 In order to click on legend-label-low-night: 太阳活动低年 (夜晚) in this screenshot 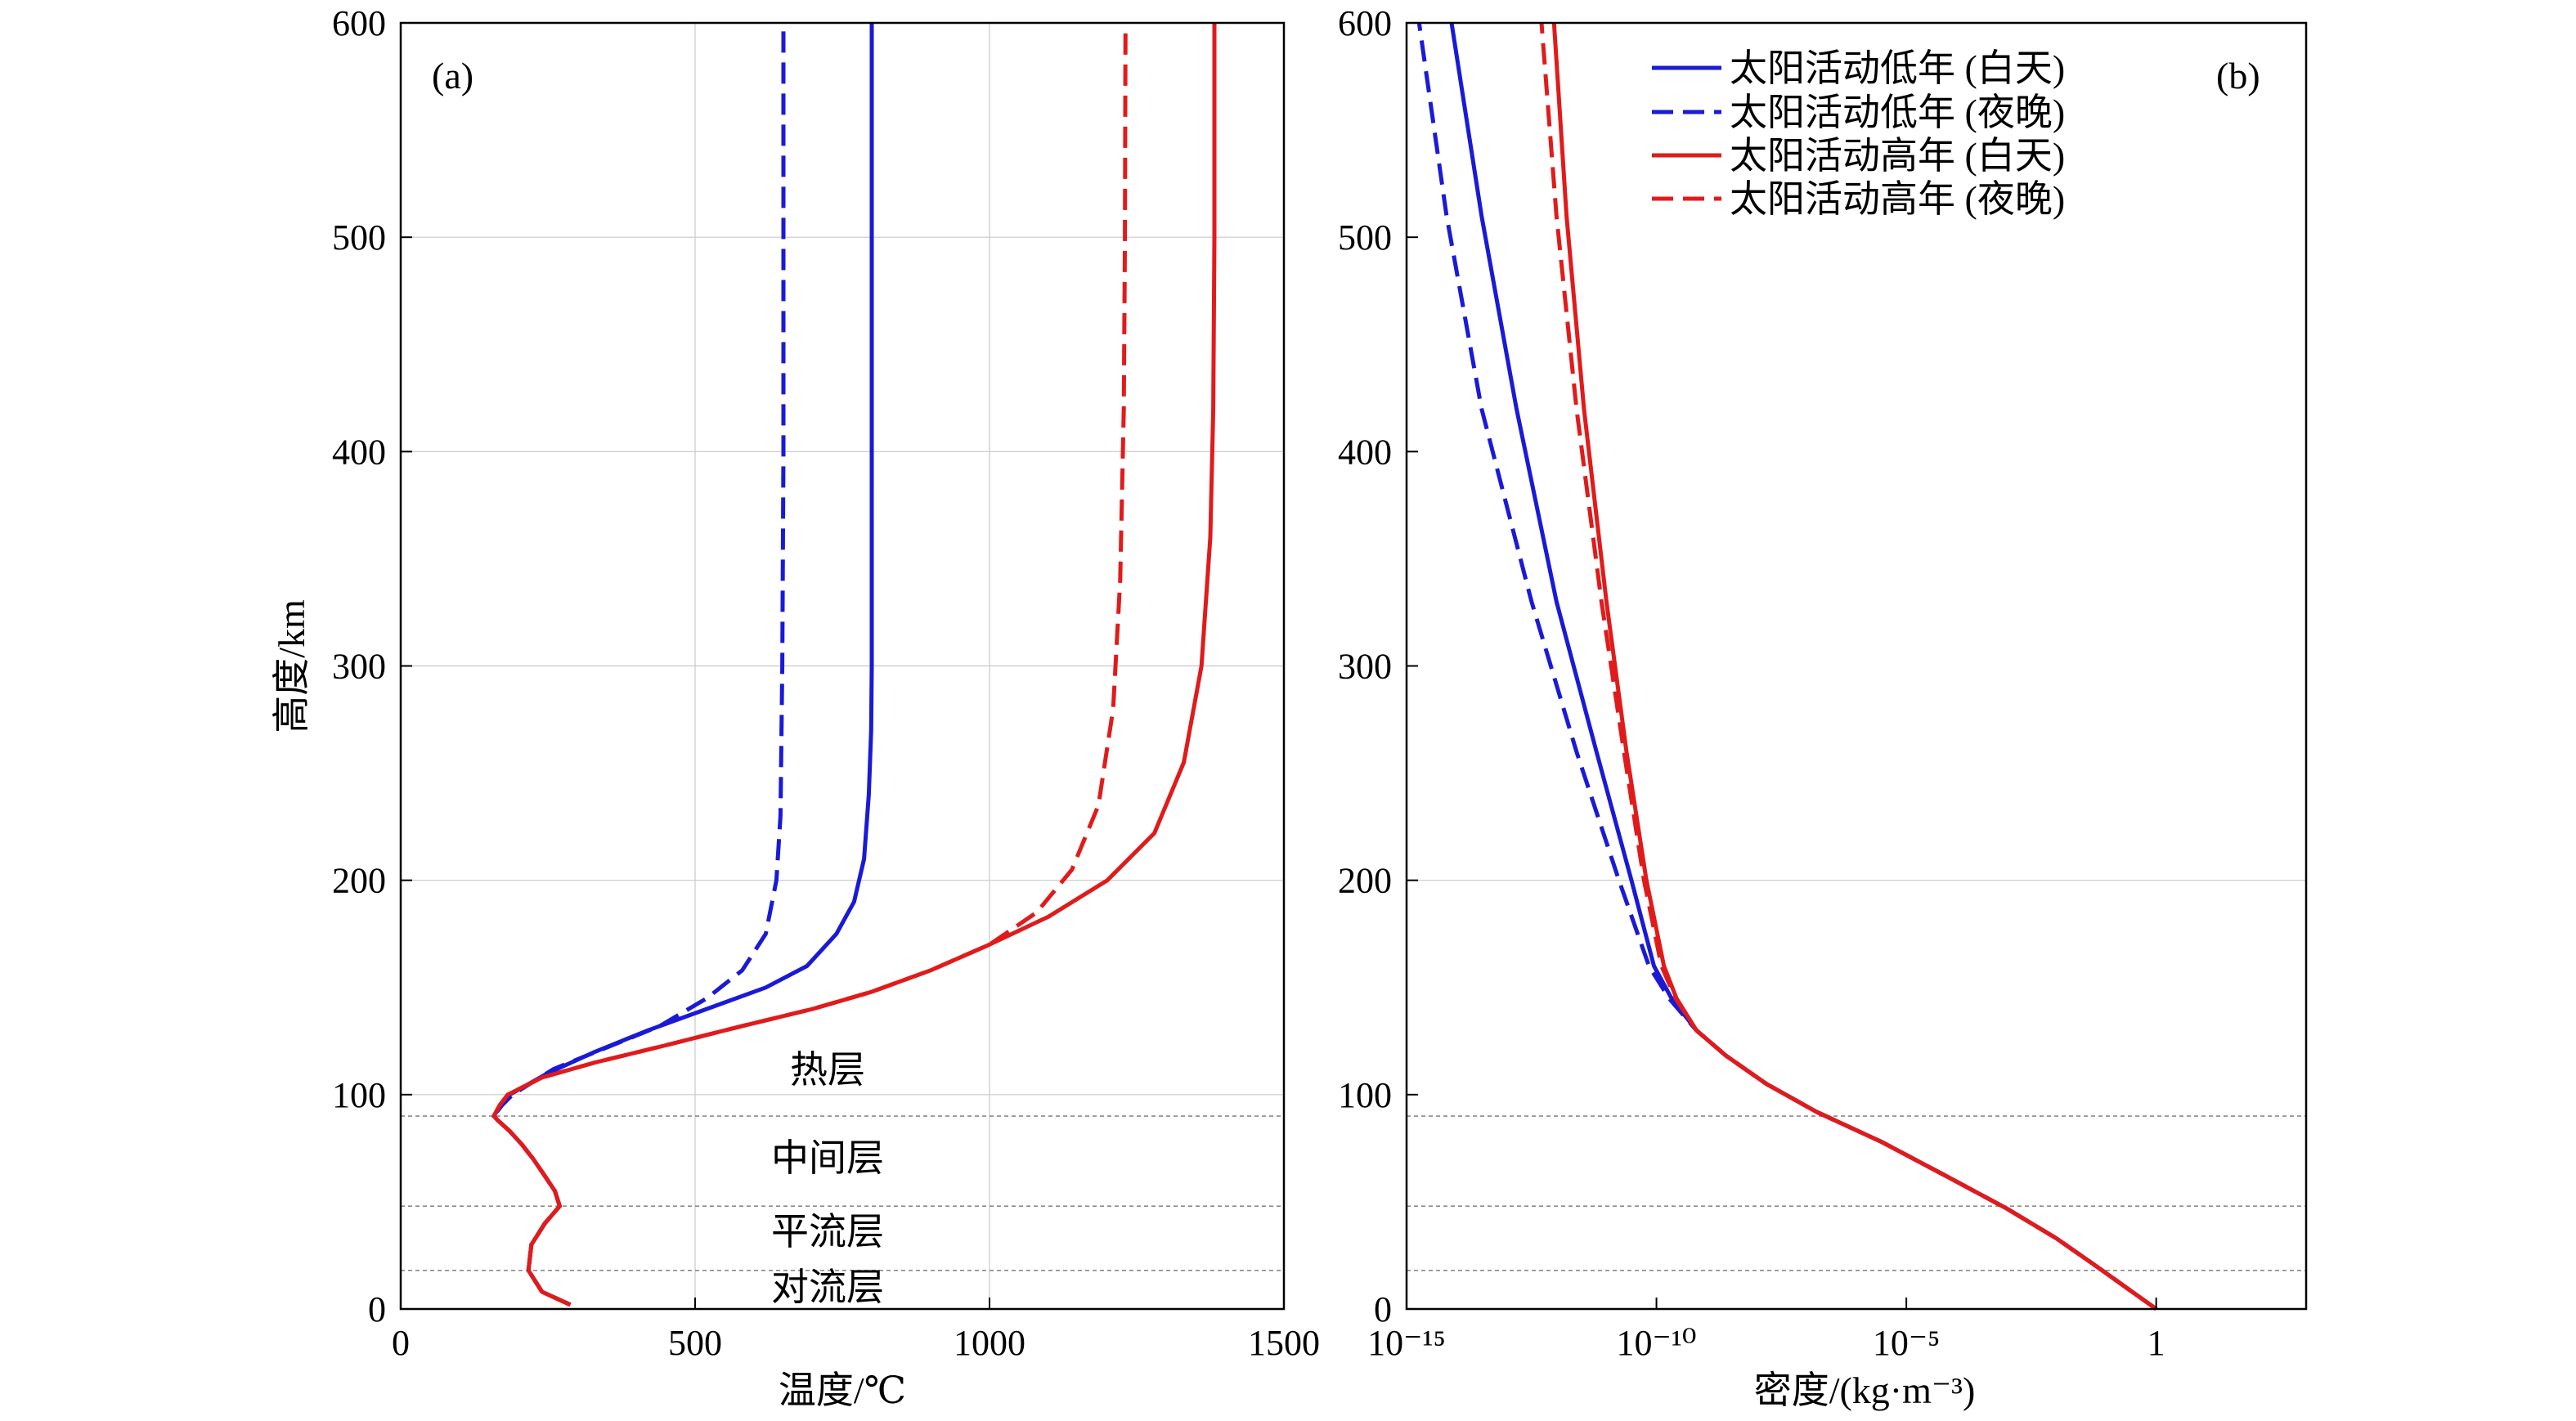, I will do `click(1897, 112)`.